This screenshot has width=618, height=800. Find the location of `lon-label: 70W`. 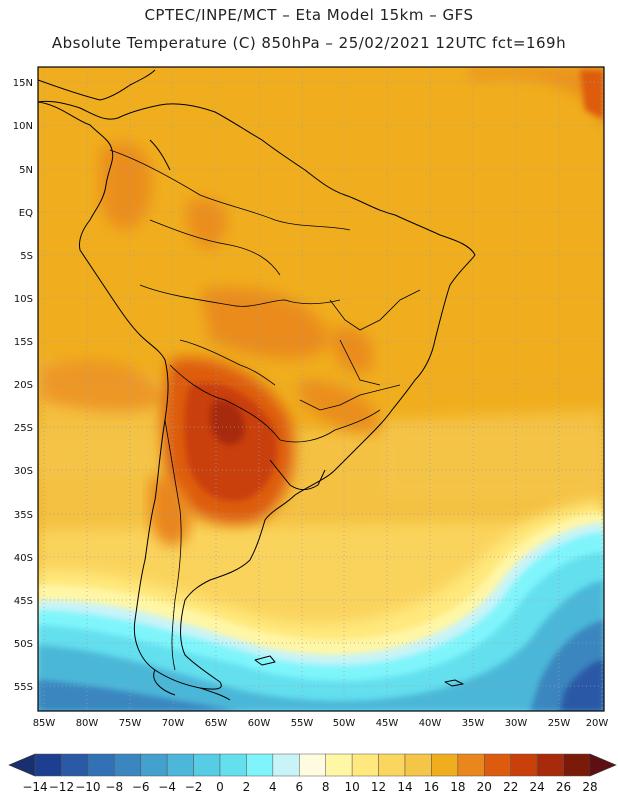

lon-label: 70W is located at coordinates (173, 723).